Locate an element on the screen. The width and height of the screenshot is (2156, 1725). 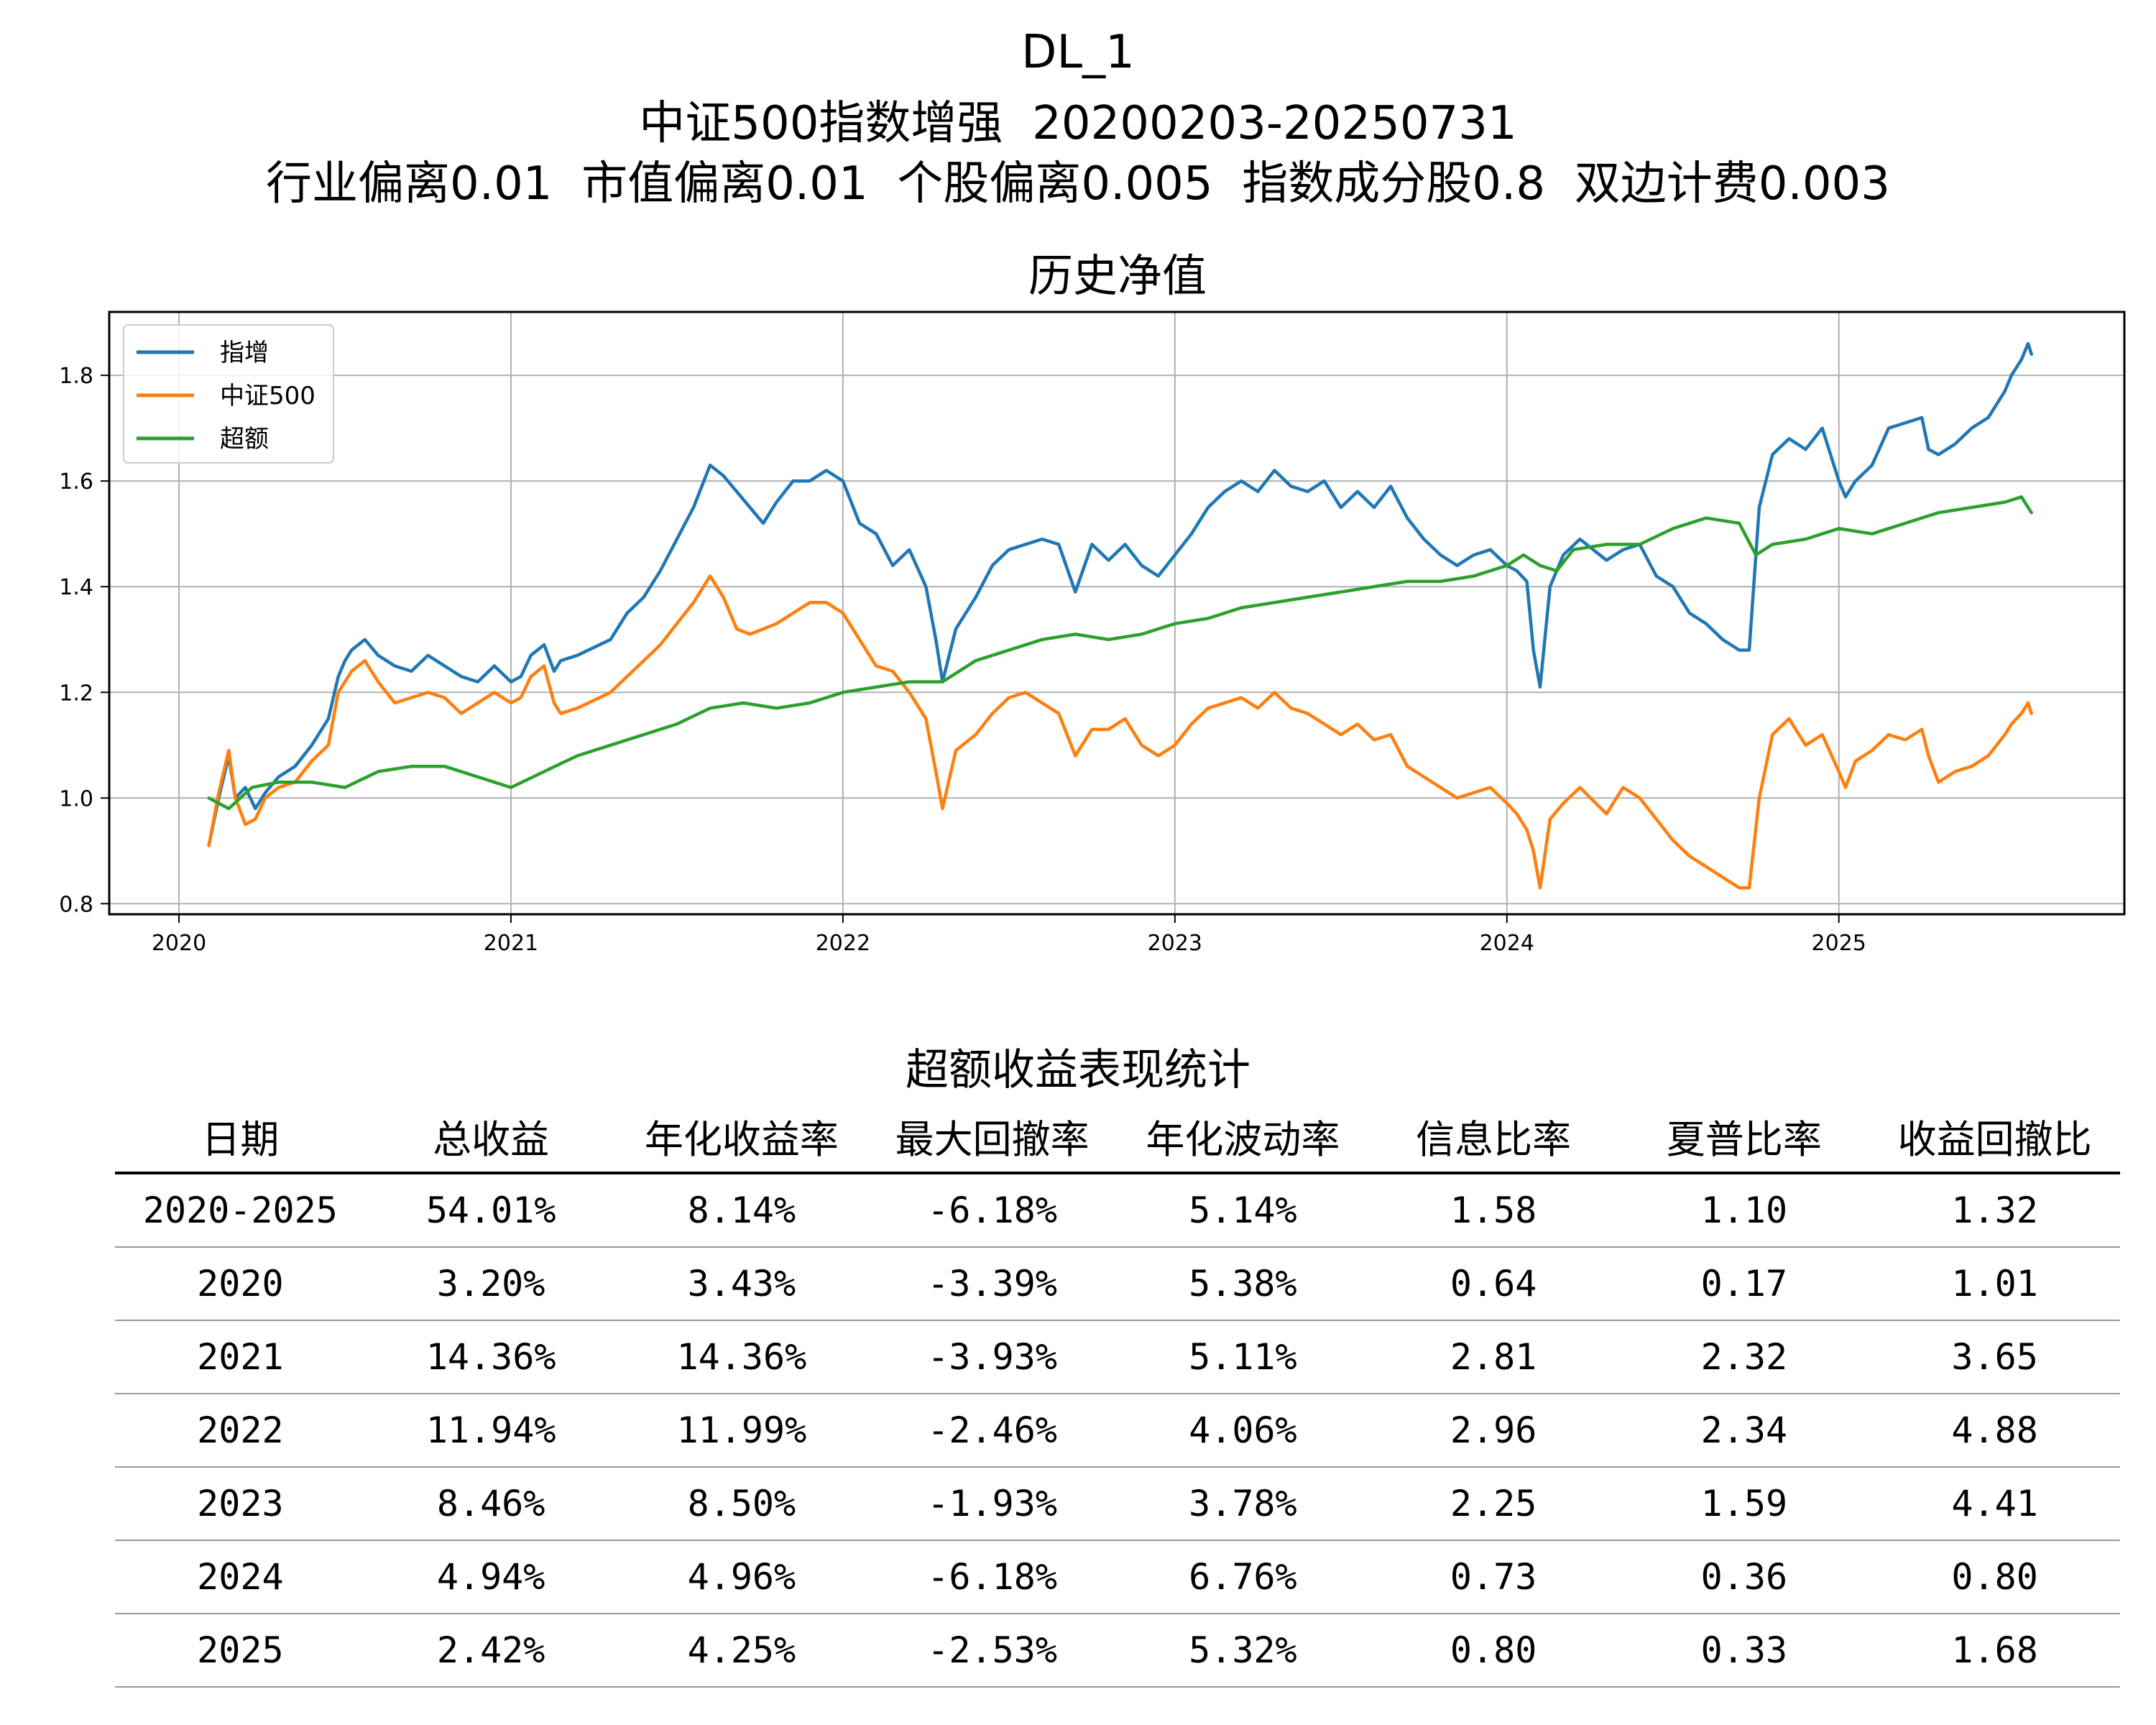
table-cell: 0.36 is located at coordinates (1744, 1577).